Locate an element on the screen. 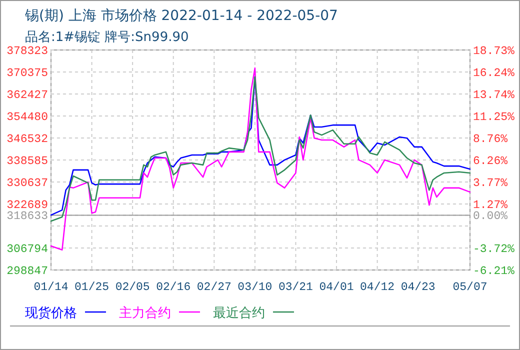  legend-label: 现货价格 is located at coordinates (51, 313).